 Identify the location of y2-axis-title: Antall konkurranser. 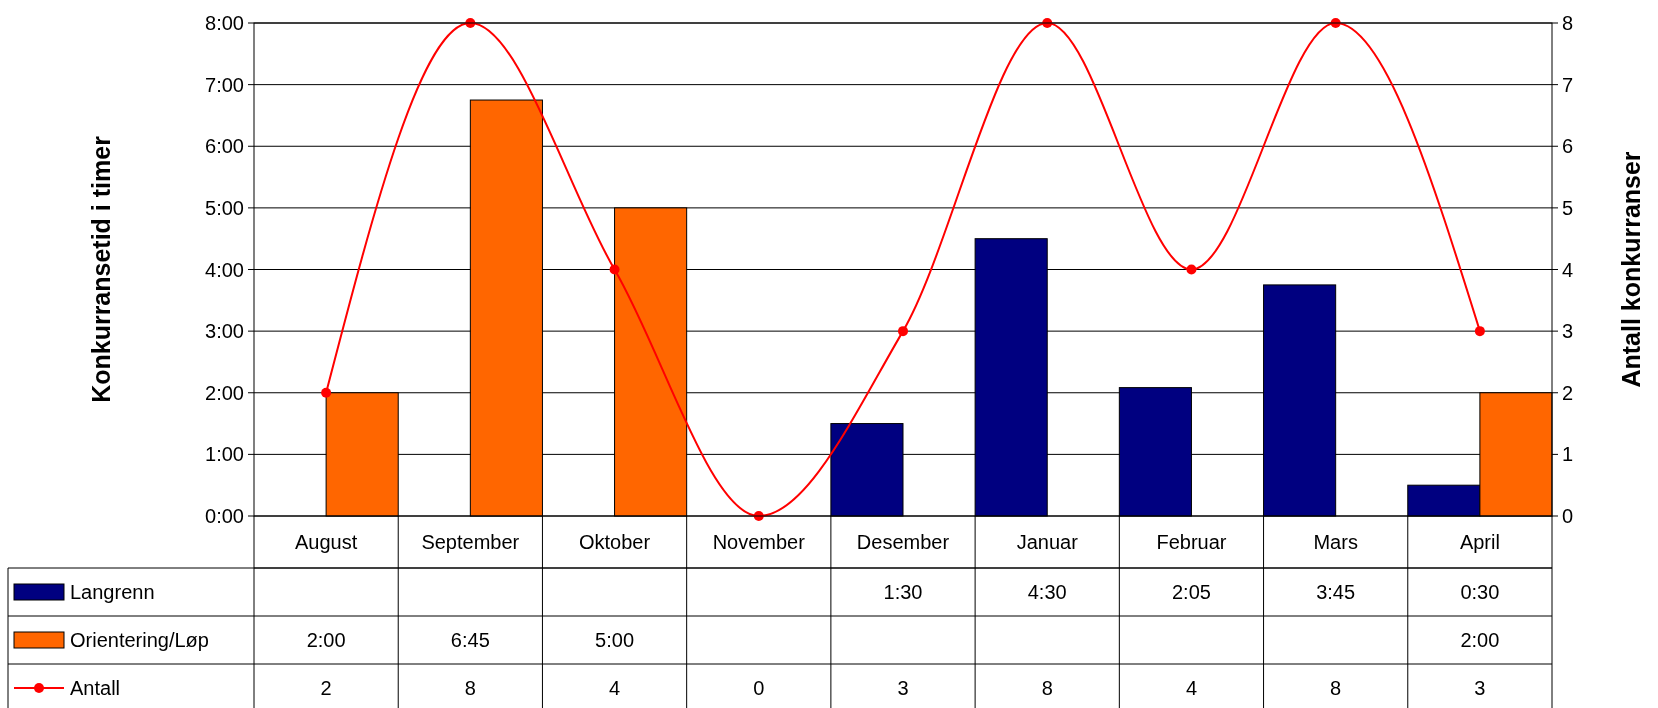
(1631, 269).